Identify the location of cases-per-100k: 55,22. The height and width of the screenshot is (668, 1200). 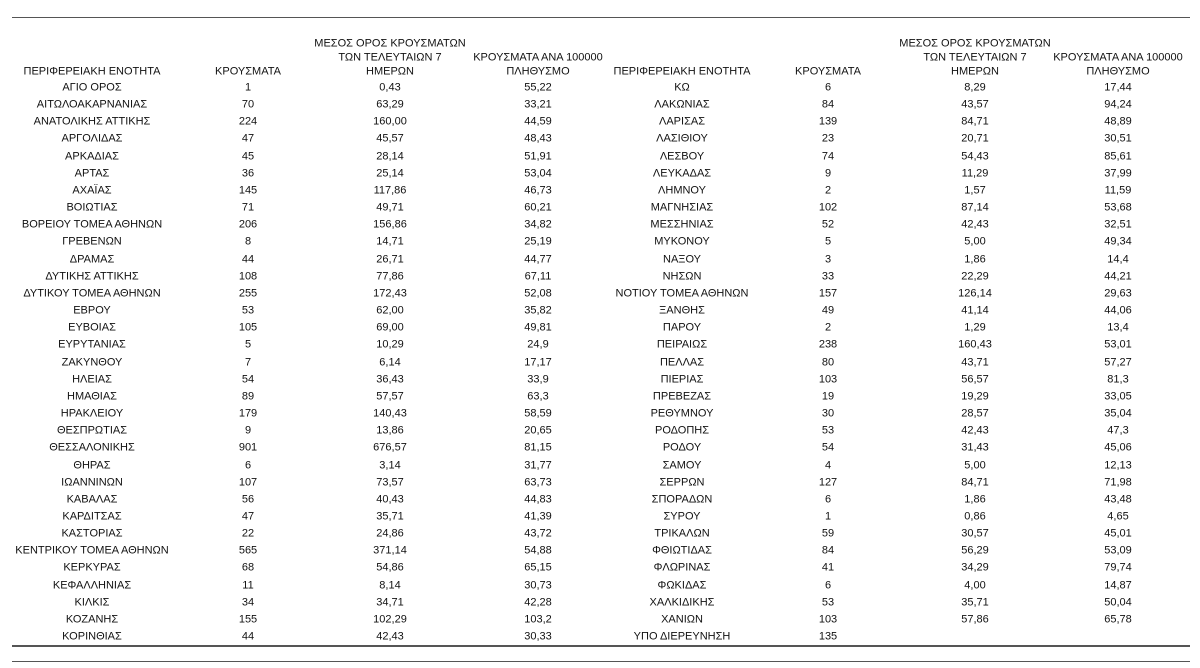
(538, 87).